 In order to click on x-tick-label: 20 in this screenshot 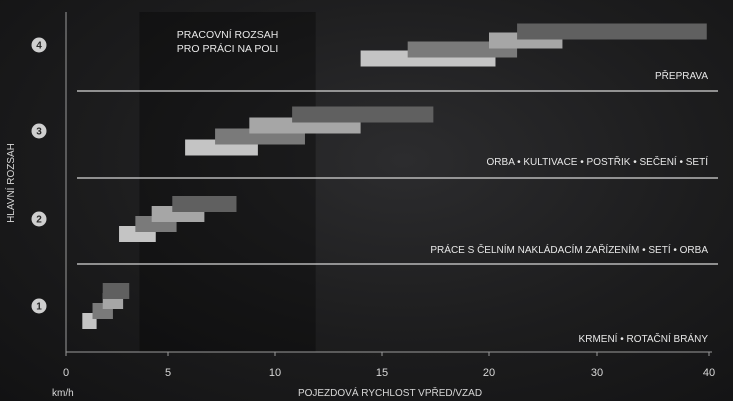, I will do `click(489, 373)`.